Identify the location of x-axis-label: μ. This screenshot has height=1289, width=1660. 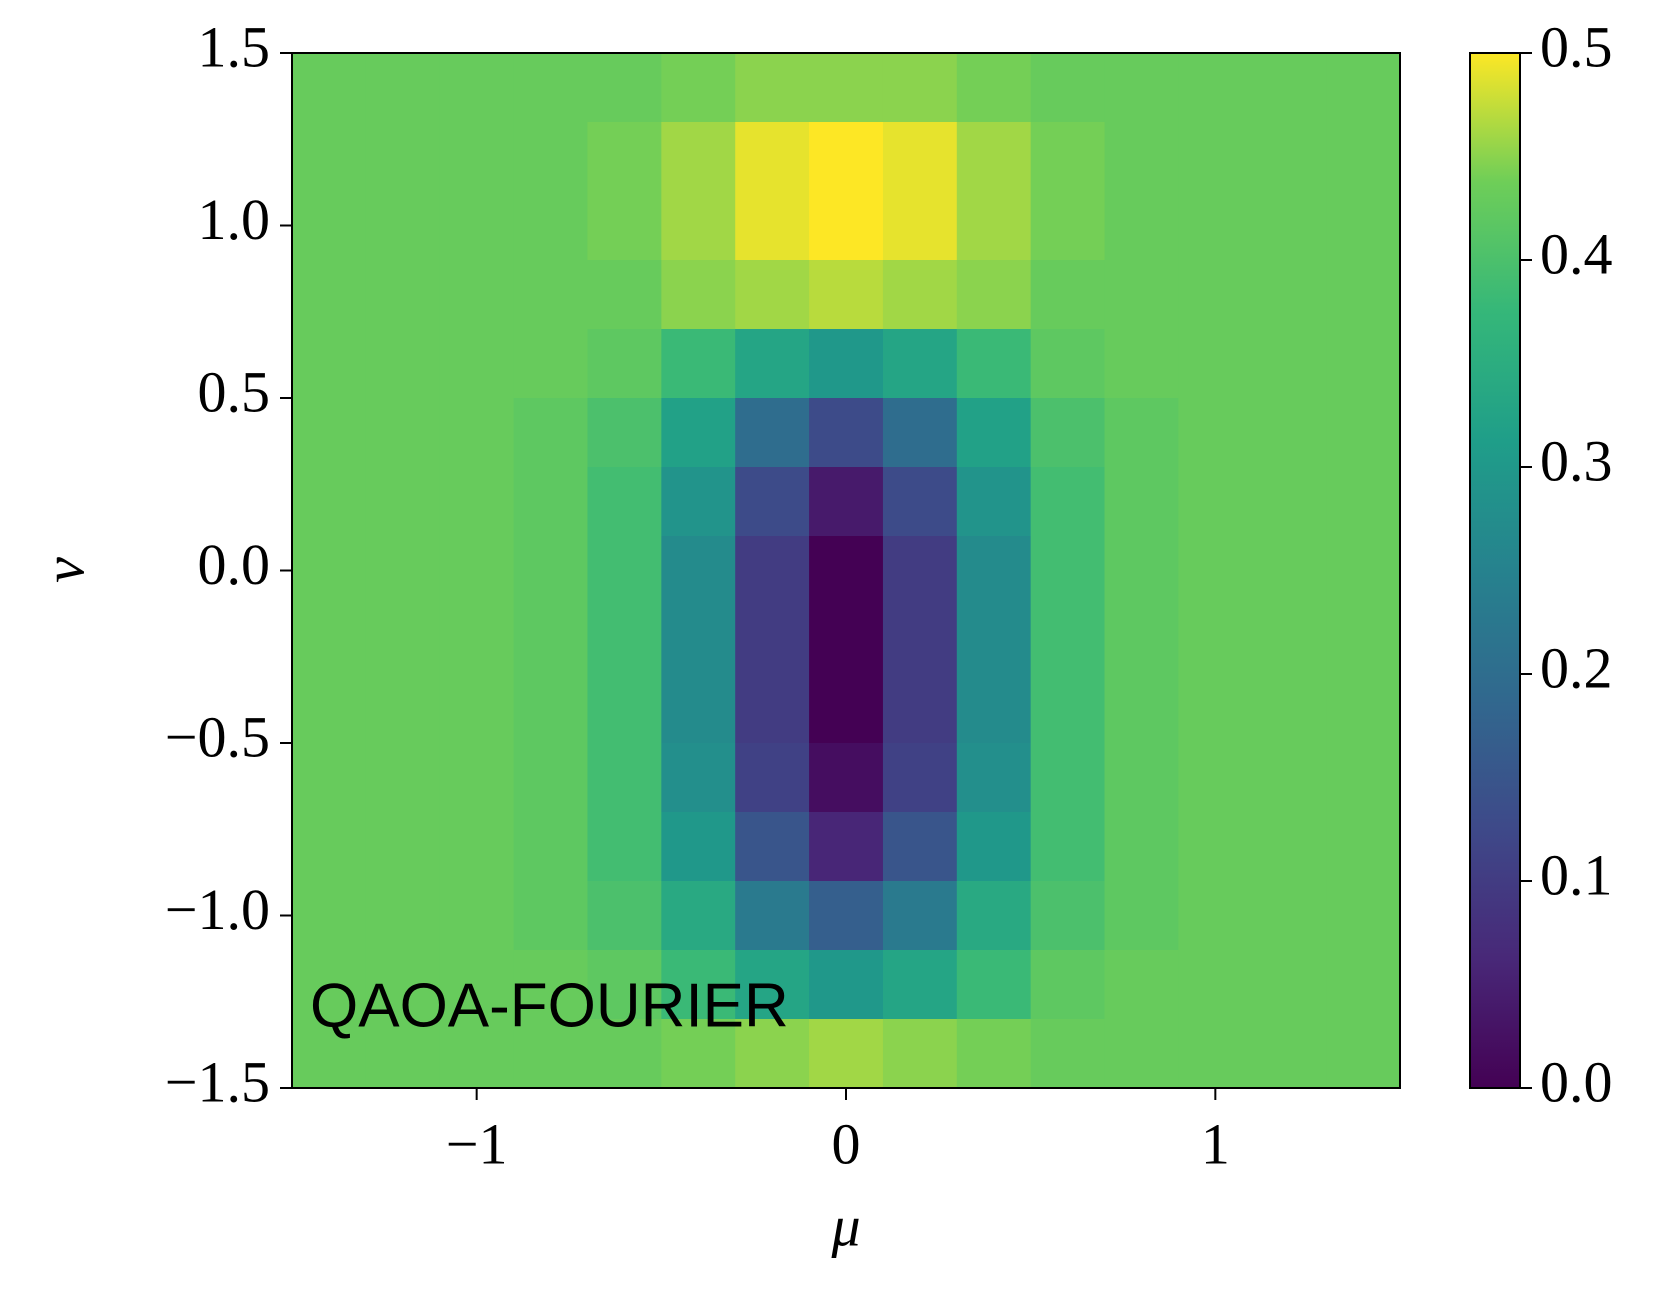
(845, 1225).